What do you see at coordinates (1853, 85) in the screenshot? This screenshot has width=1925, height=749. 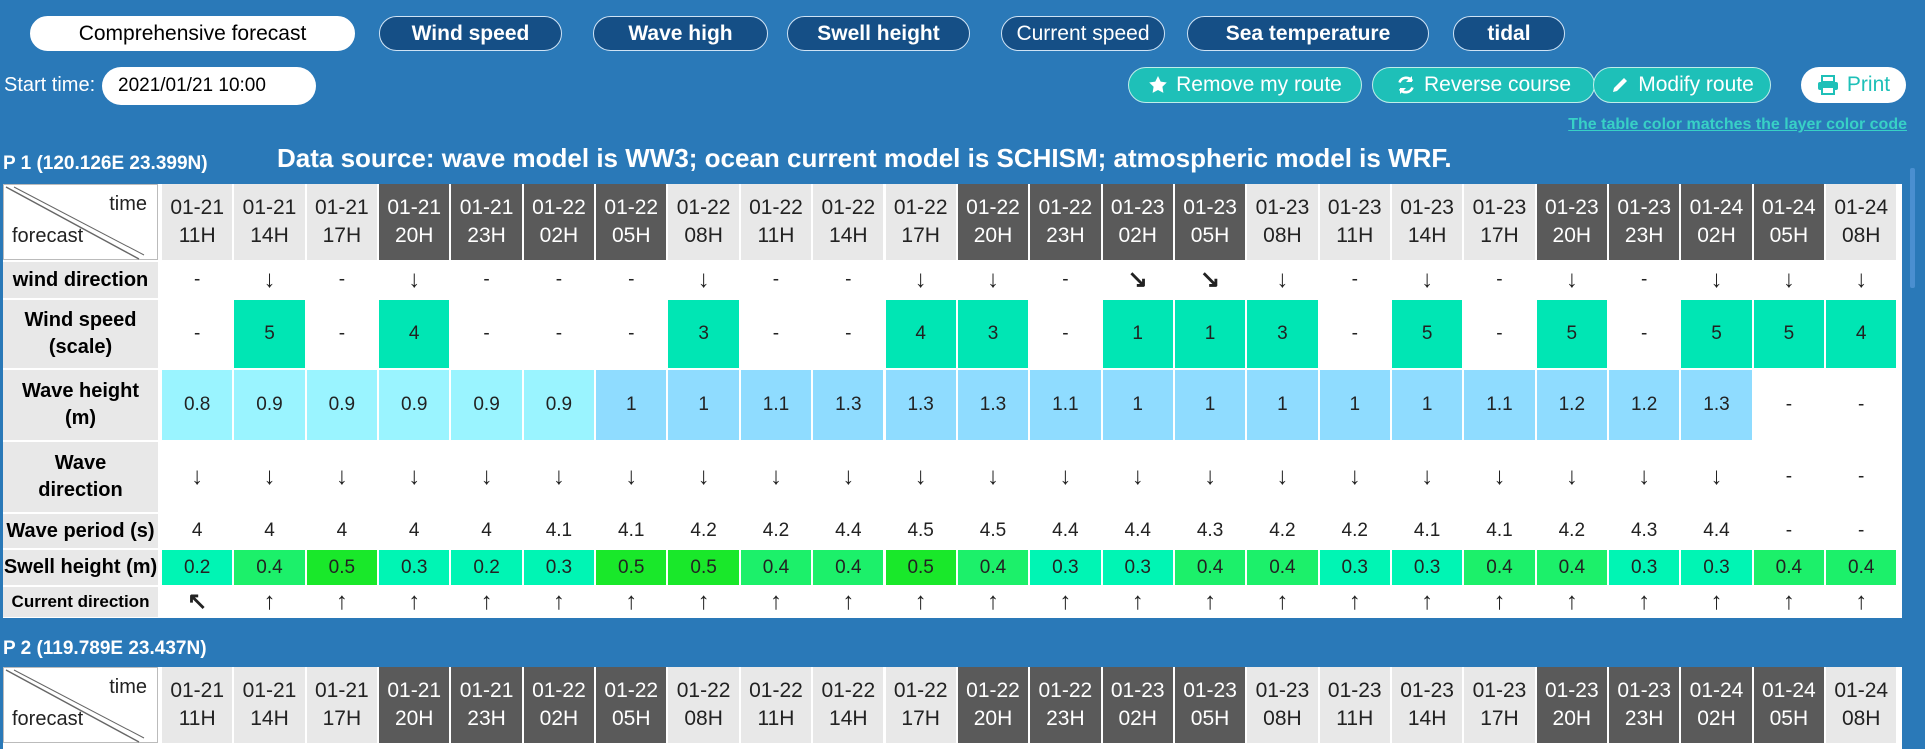 I see `print-button: Print` at bounding box center [1853, 85].